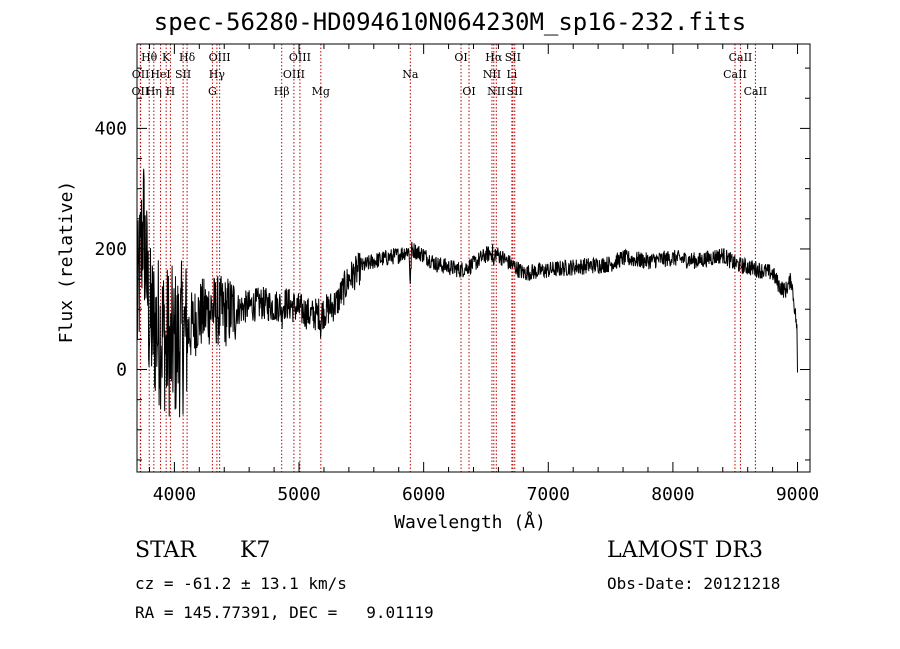 The height and width of the screenshot is (649, 900). Describe the element at coordinates (284, 612) in the screenshot. I see `coordinates-info: RA = 145.77391, DEC = 9.01119` at that location.